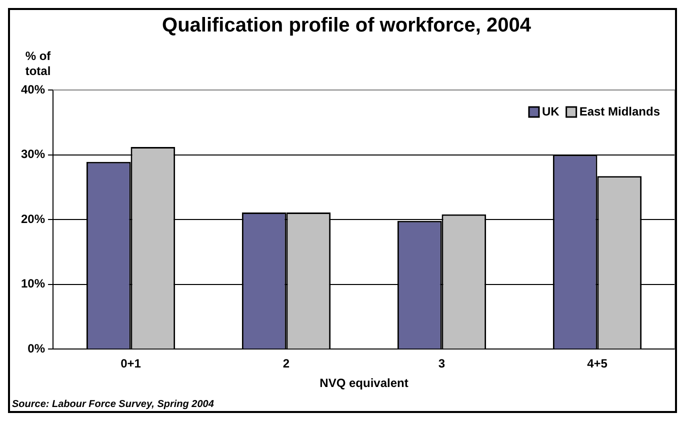 This screenshot has width=685, height=421. Describe the element at coordinates (551, 111) in the screenshot. I see `legend-label: UK` at that location.